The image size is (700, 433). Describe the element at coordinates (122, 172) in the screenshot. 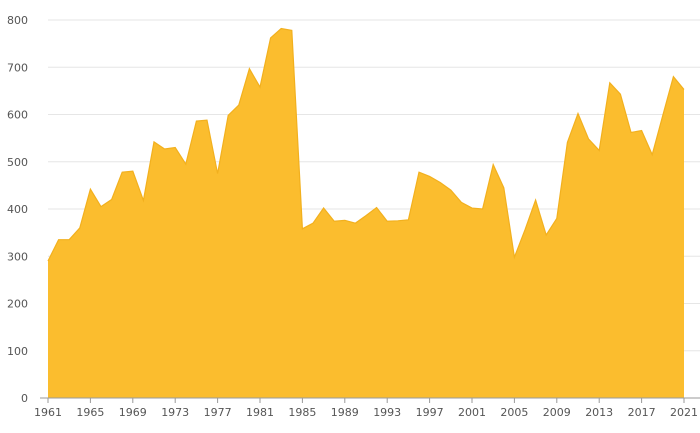

I see `data-point-1968` at that location.